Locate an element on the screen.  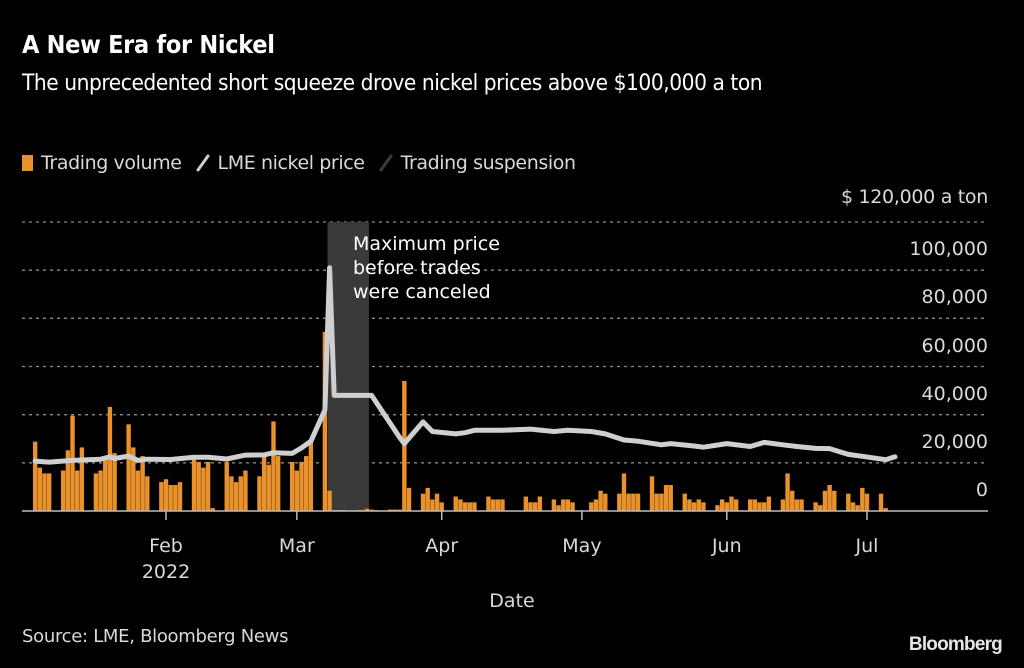
y-tick-label: 40,000 is located at coordinates (954, 393).